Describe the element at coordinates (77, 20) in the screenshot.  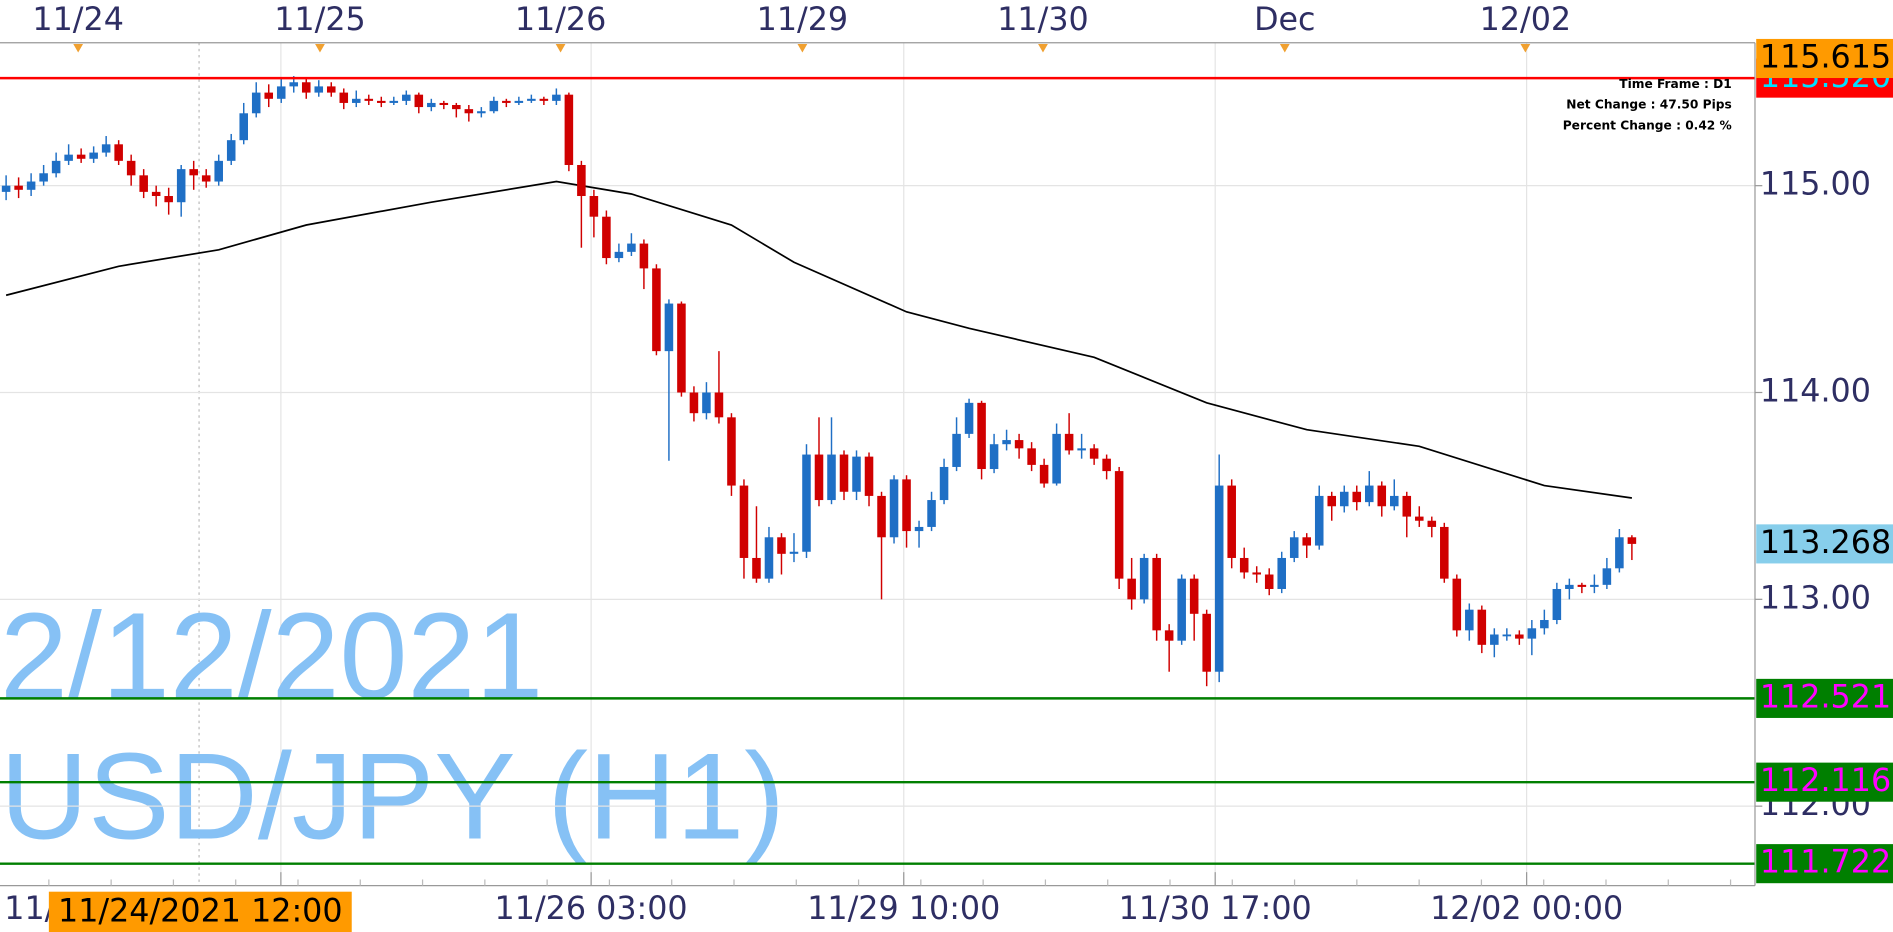
I see `top-time-label: 11/24` at that location.